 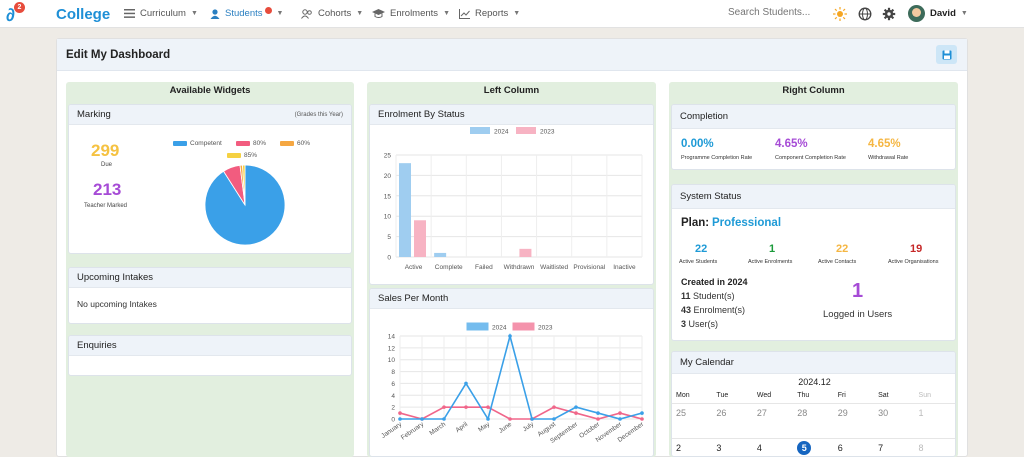 What do you see at coordinates (210, 90) in the screenshot?
I see `column-title: Available Widgets` at bounding box center [210, 90].